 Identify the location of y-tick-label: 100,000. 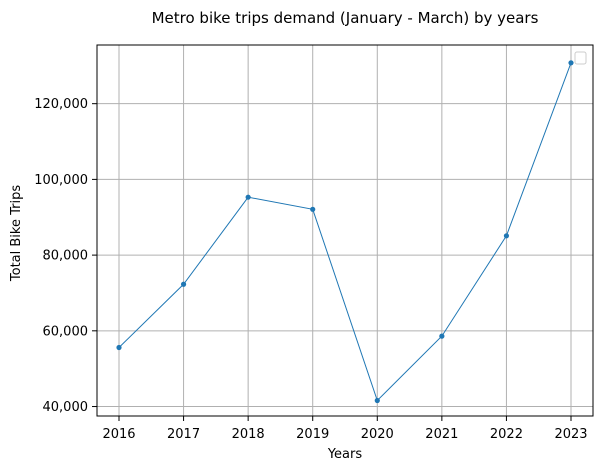
(61, 180).